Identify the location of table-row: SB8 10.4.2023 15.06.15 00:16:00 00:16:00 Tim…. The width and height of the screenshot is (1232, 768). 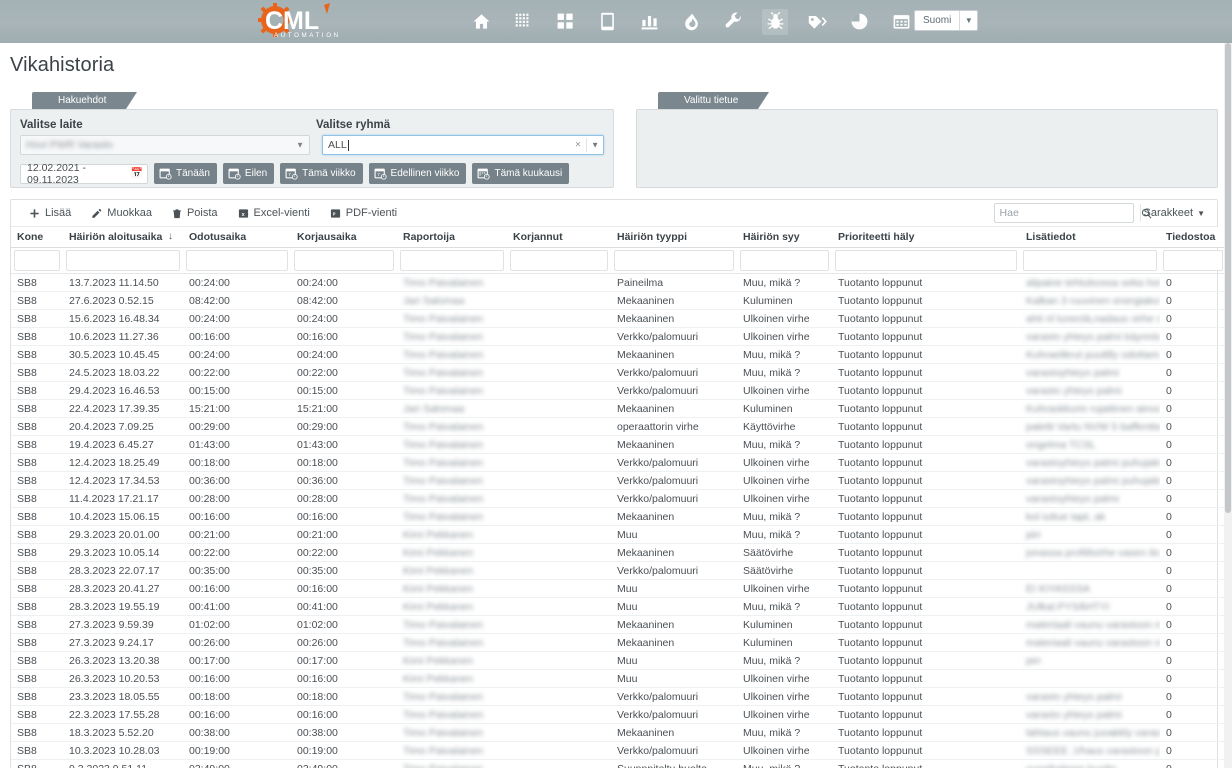
(618, 516).